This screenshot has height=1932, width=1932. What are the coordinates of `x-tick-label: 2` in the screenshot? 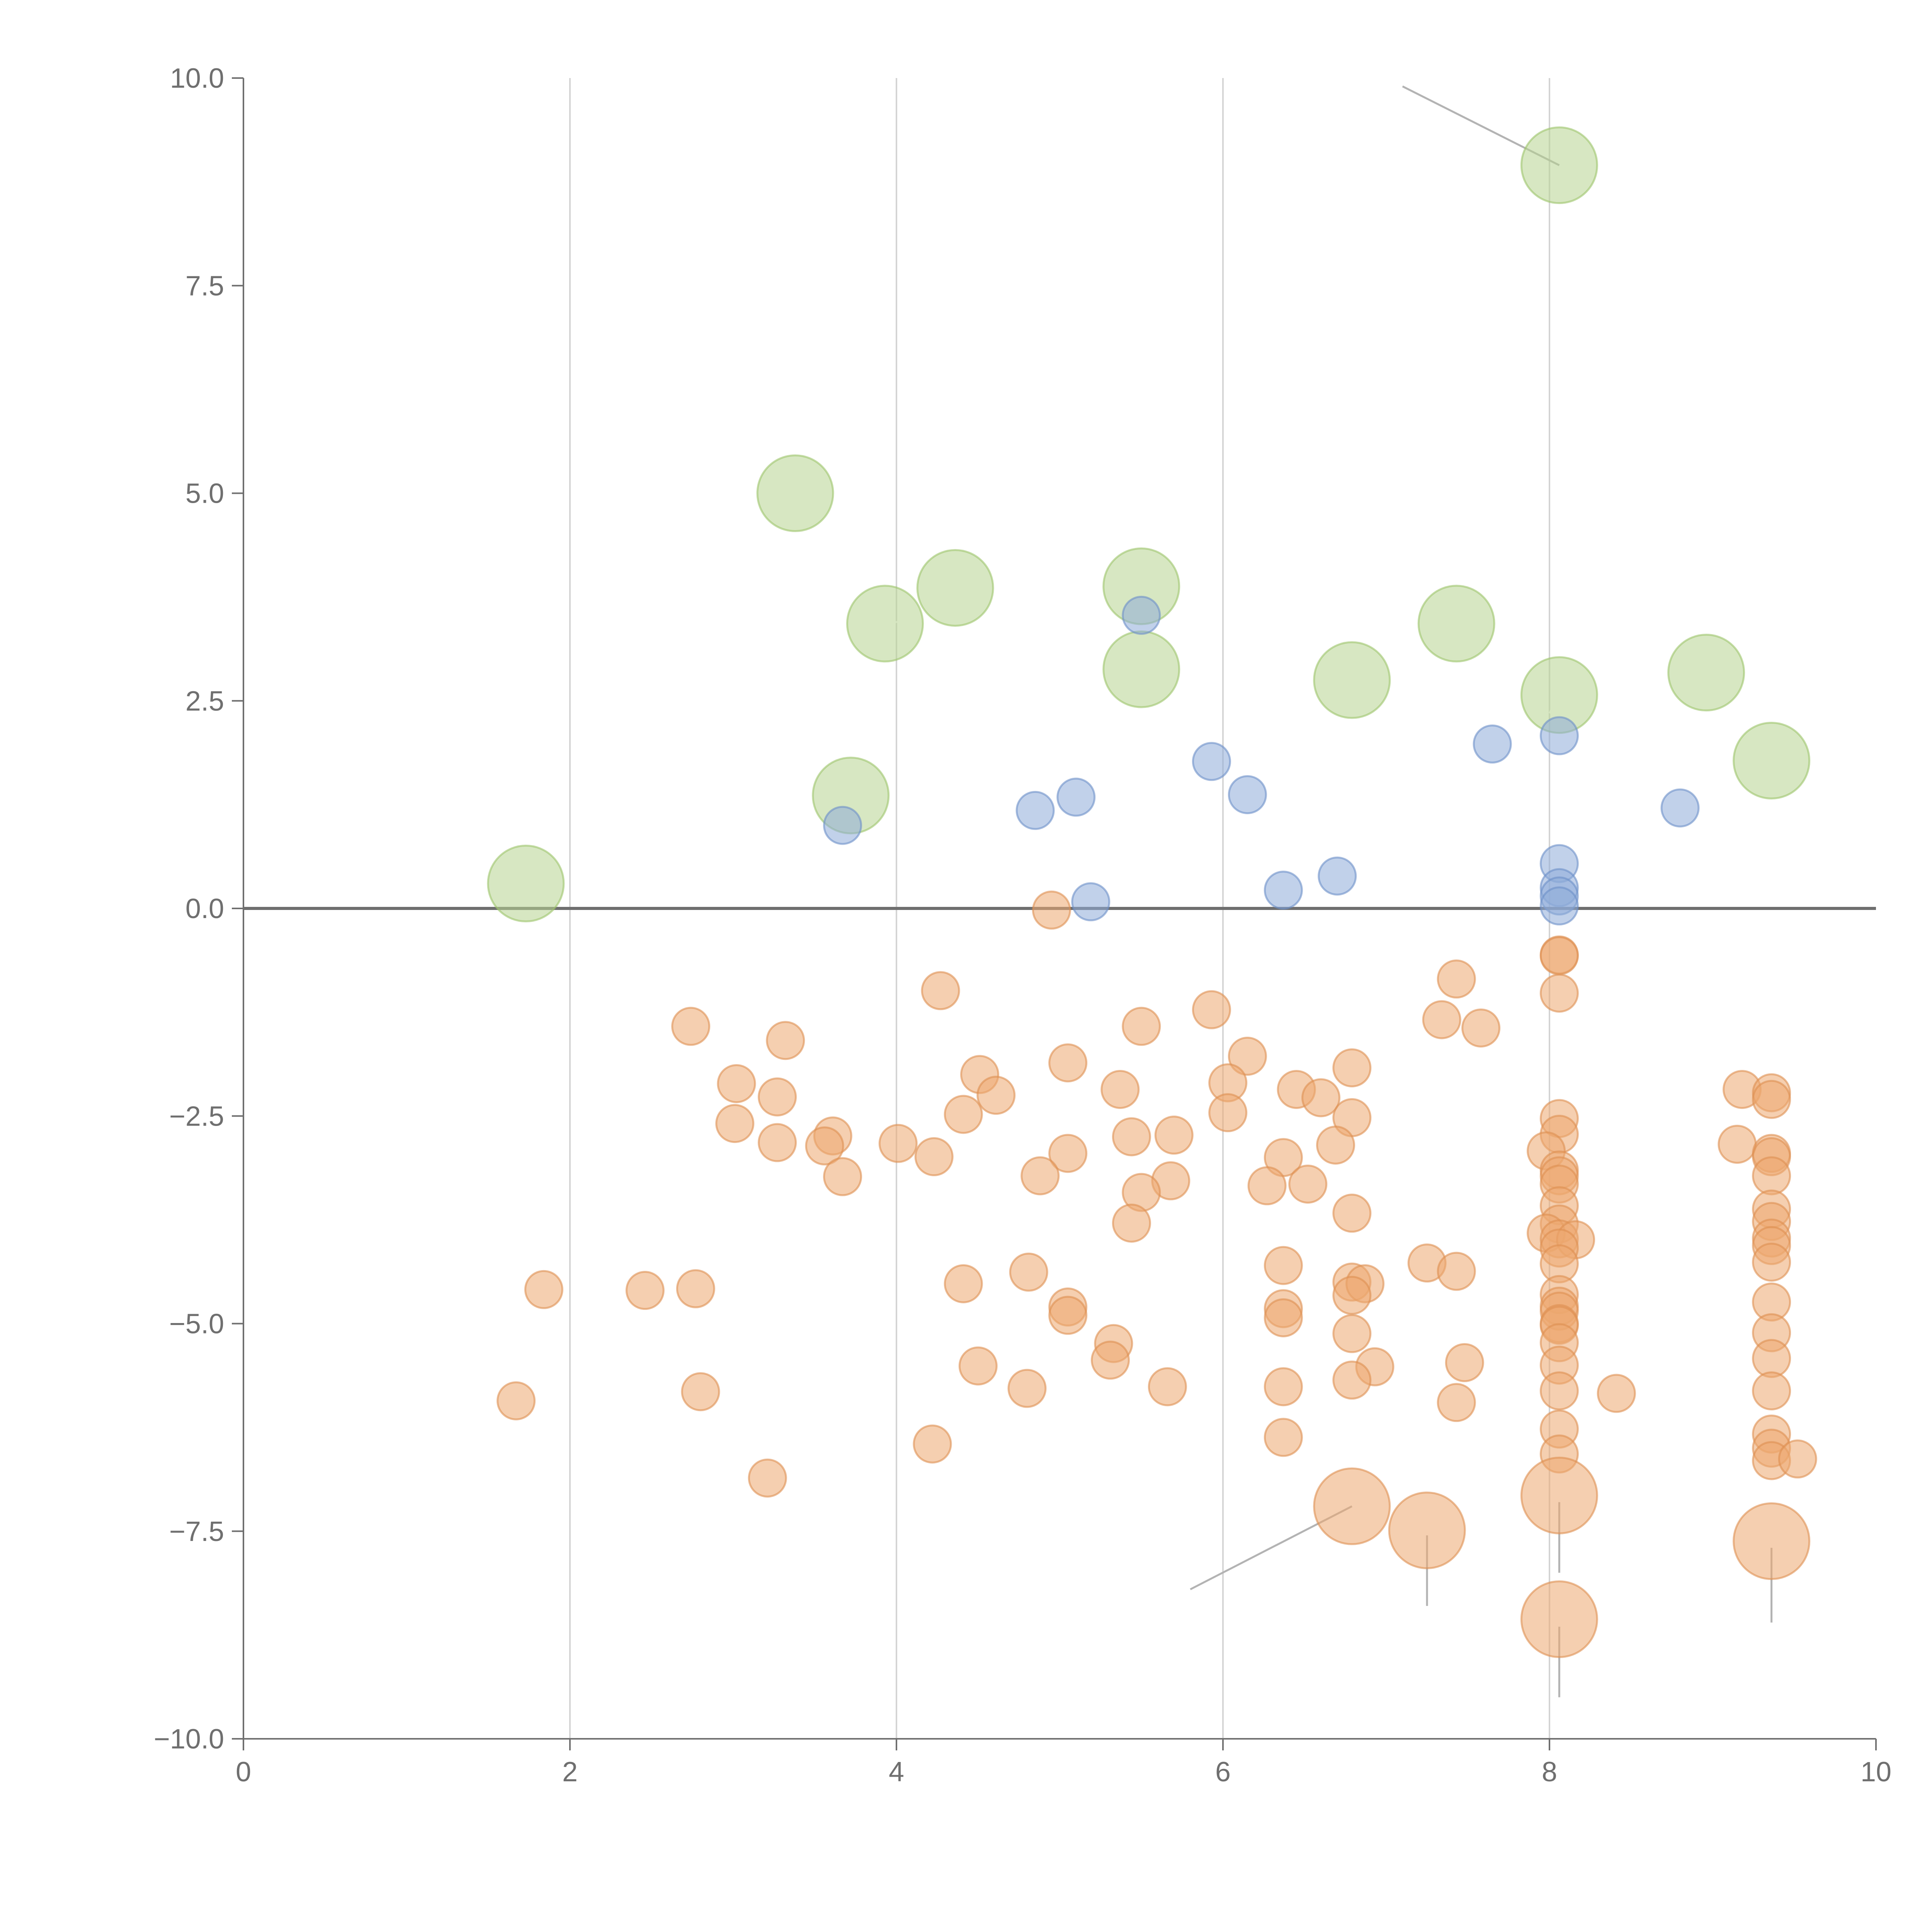 It's located at (570, 1772).